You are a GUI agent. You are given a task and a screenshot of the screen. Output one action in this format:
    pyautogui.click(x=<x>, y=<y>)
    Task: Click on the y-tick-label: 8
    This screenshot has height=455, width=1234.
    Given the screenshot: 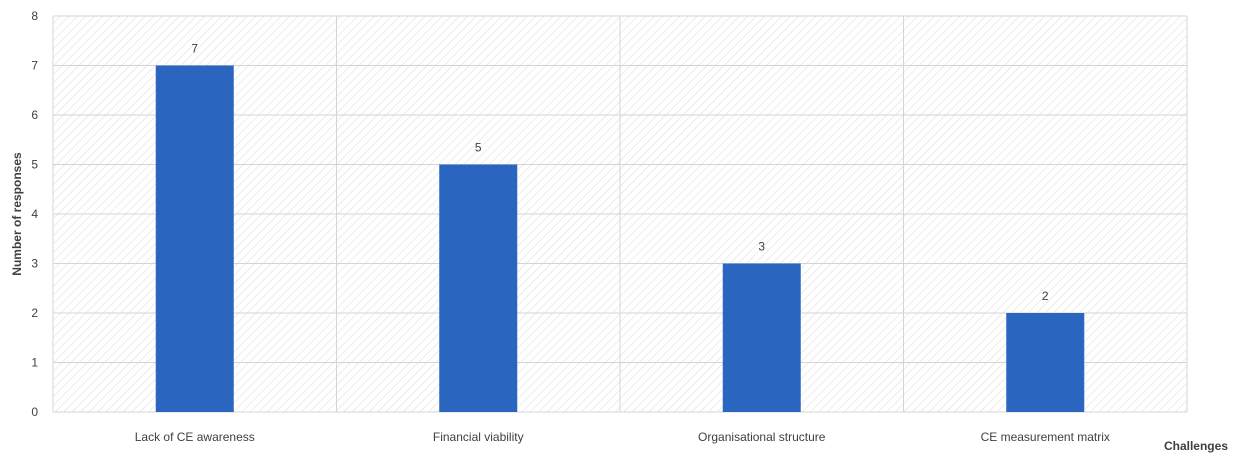 What is the action you would take?
    pyautogui.click(x=34, y=16)
    